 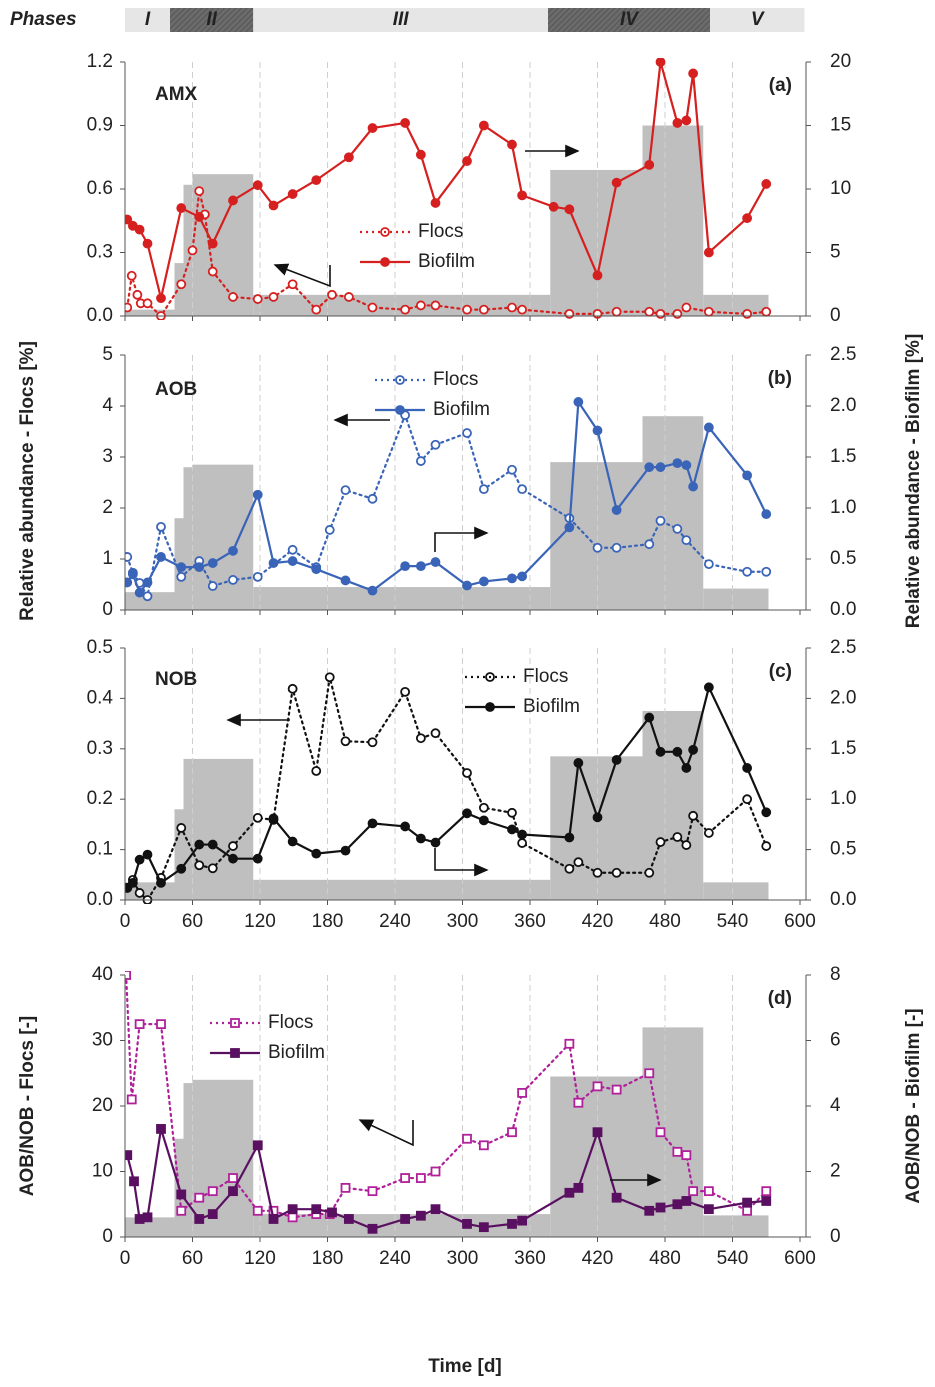 What do you see at coordinates (328, 1258) in the screenshot?
I see `x-tick-label: 180` at bounding box center [328, 1258].